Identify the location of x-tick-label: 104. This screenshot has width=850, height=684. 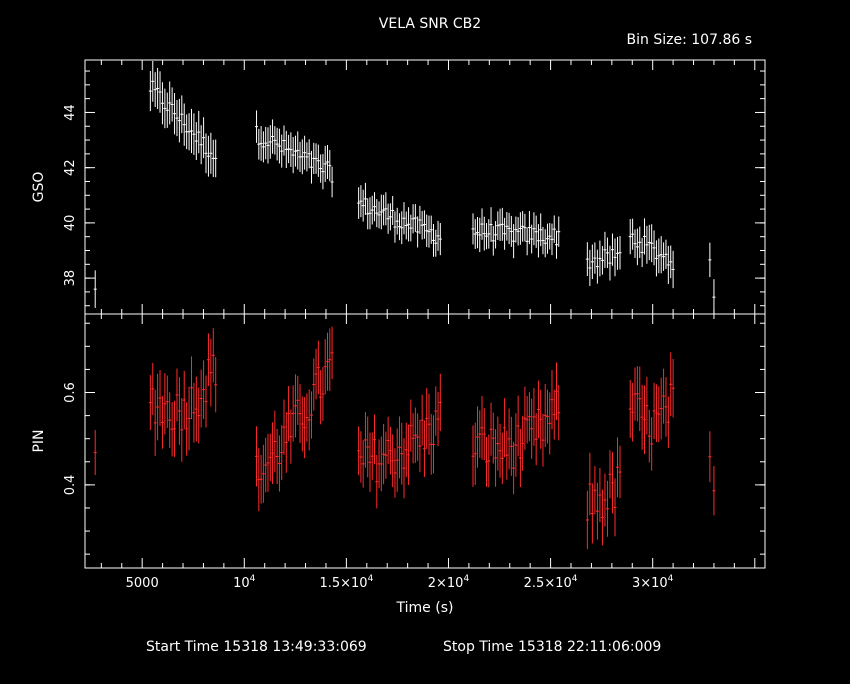
(244, 582).